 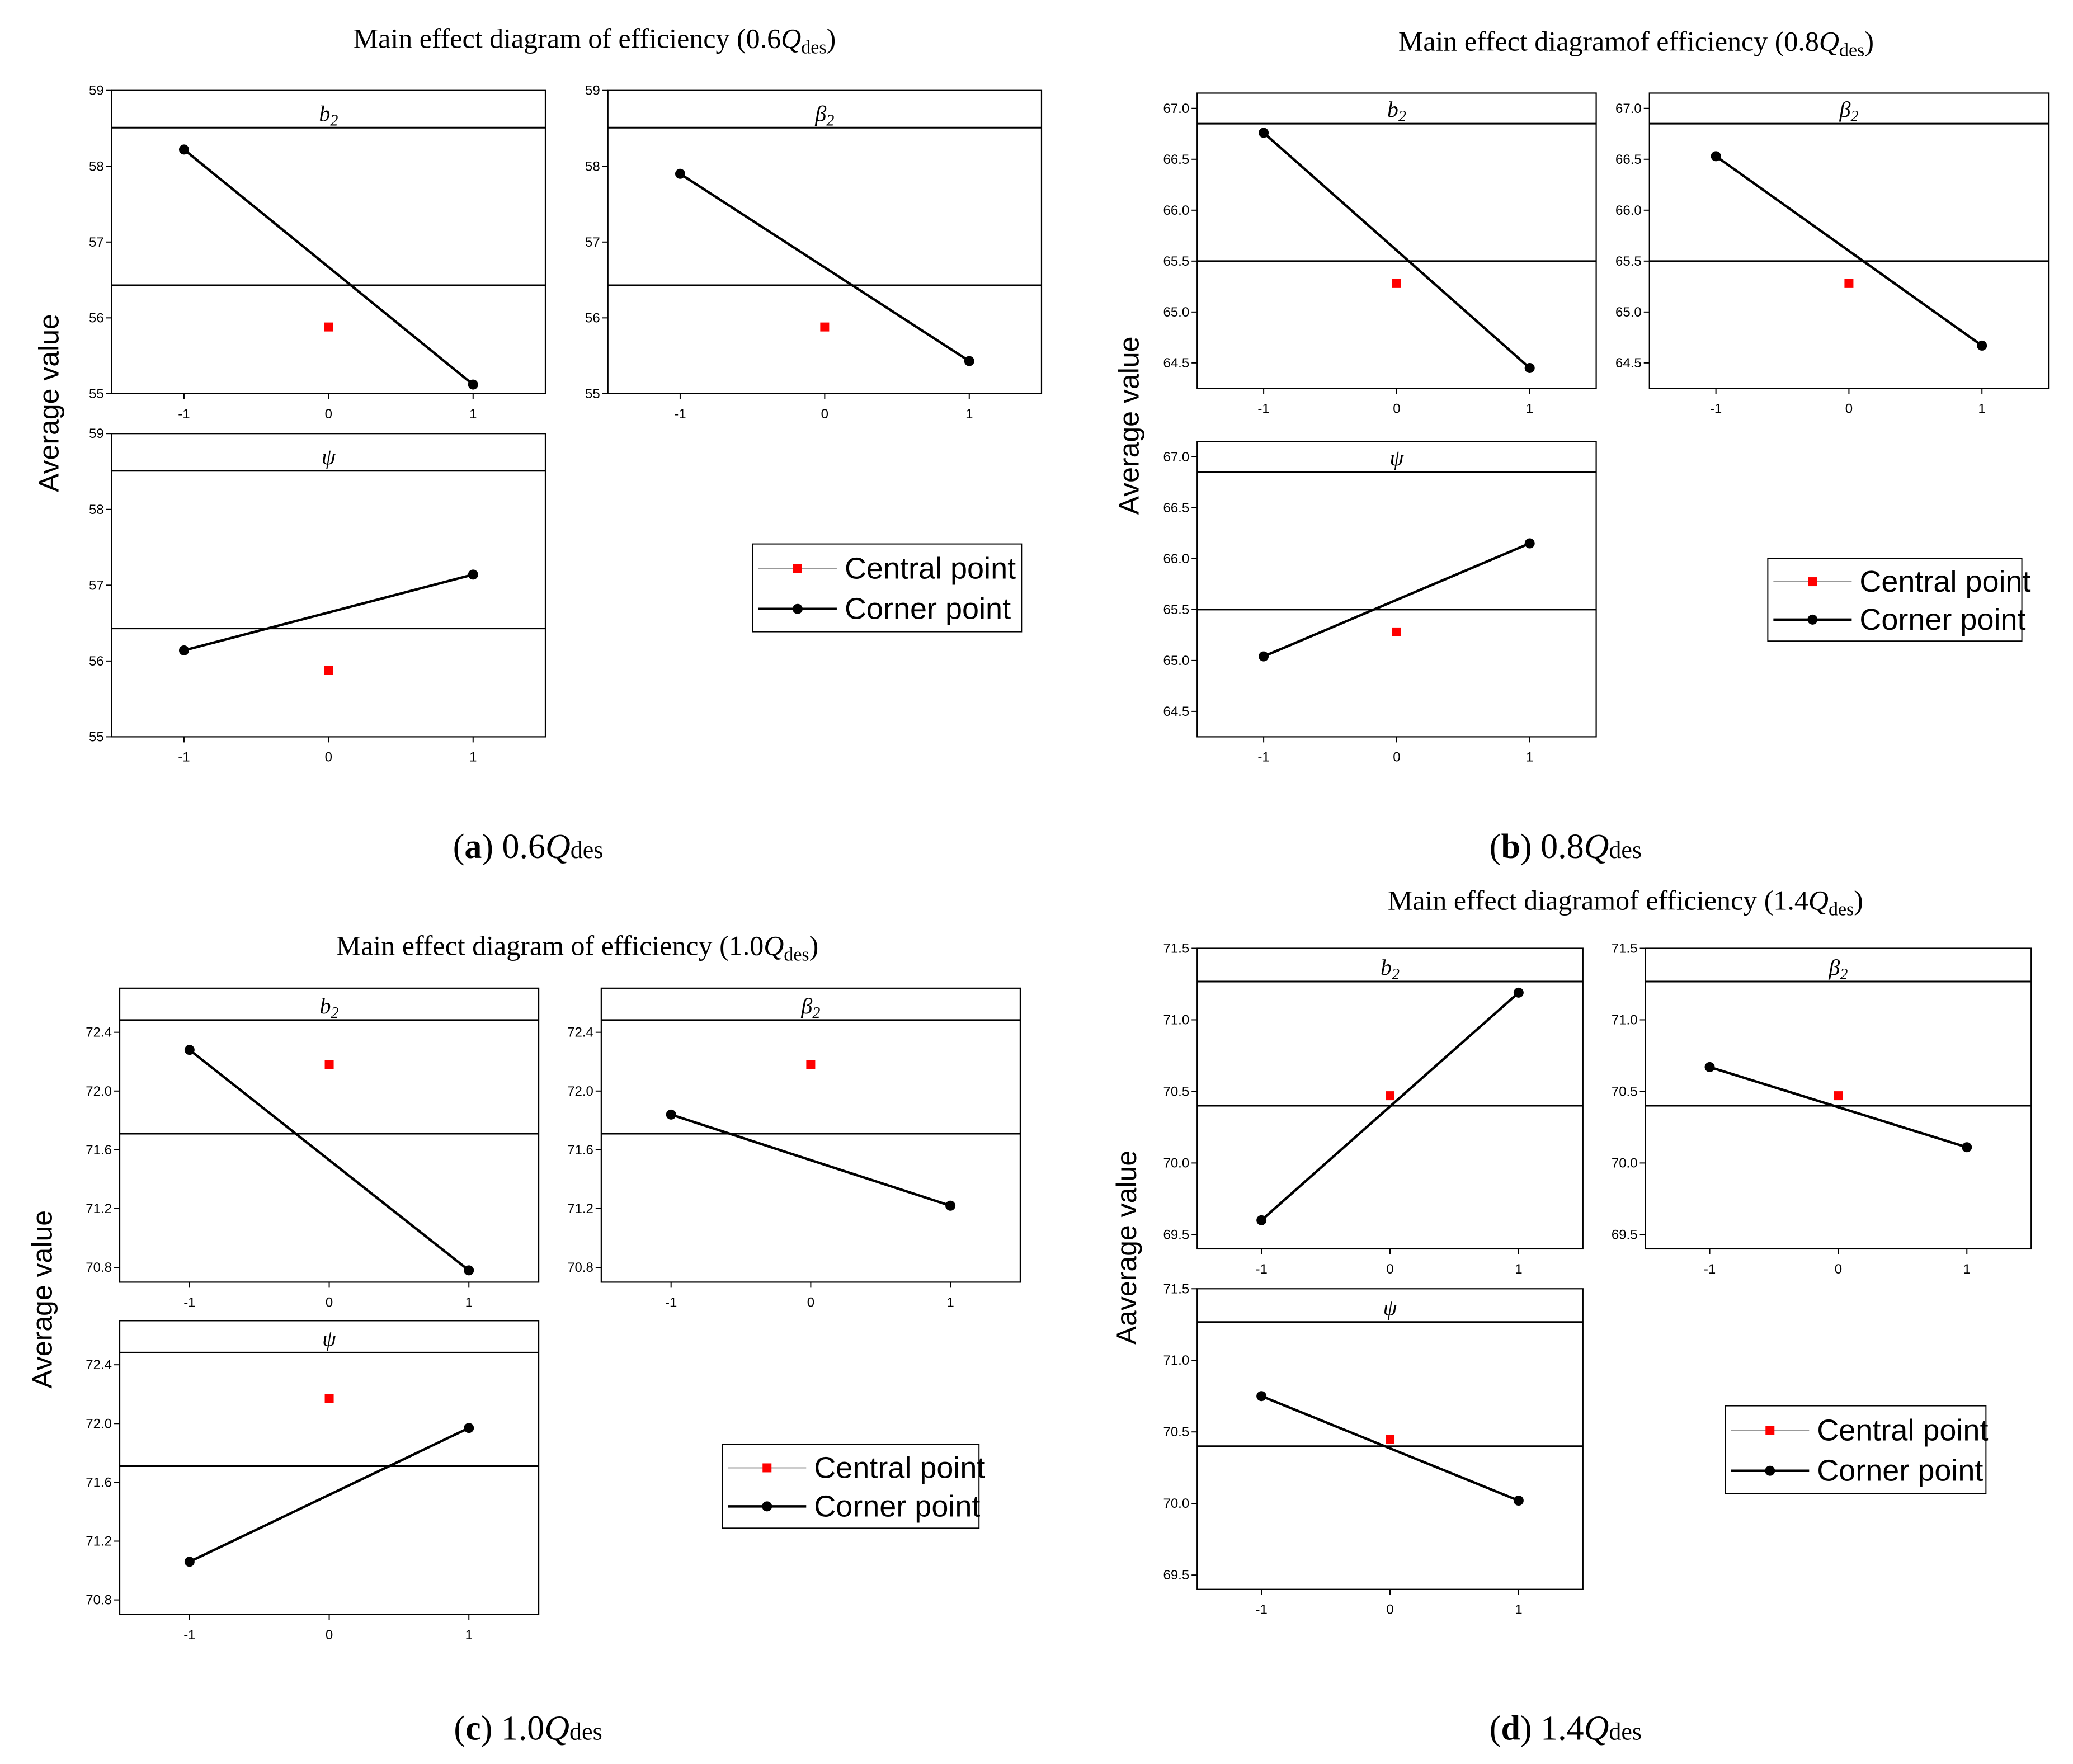 I want to click on panel-label-b2: b2, so click(x=1396, y=111).